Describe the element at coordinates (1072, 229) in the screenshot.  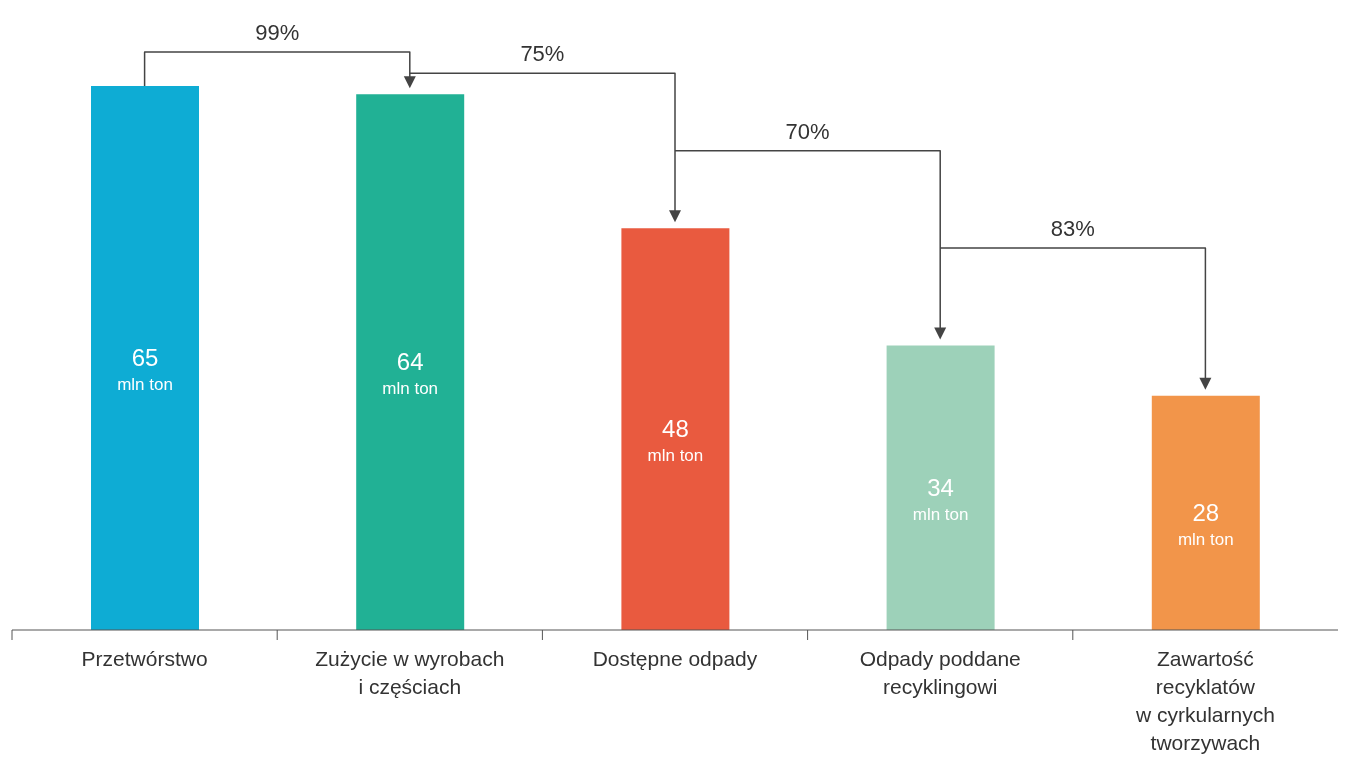
I see `annotation: 83%` at that location.